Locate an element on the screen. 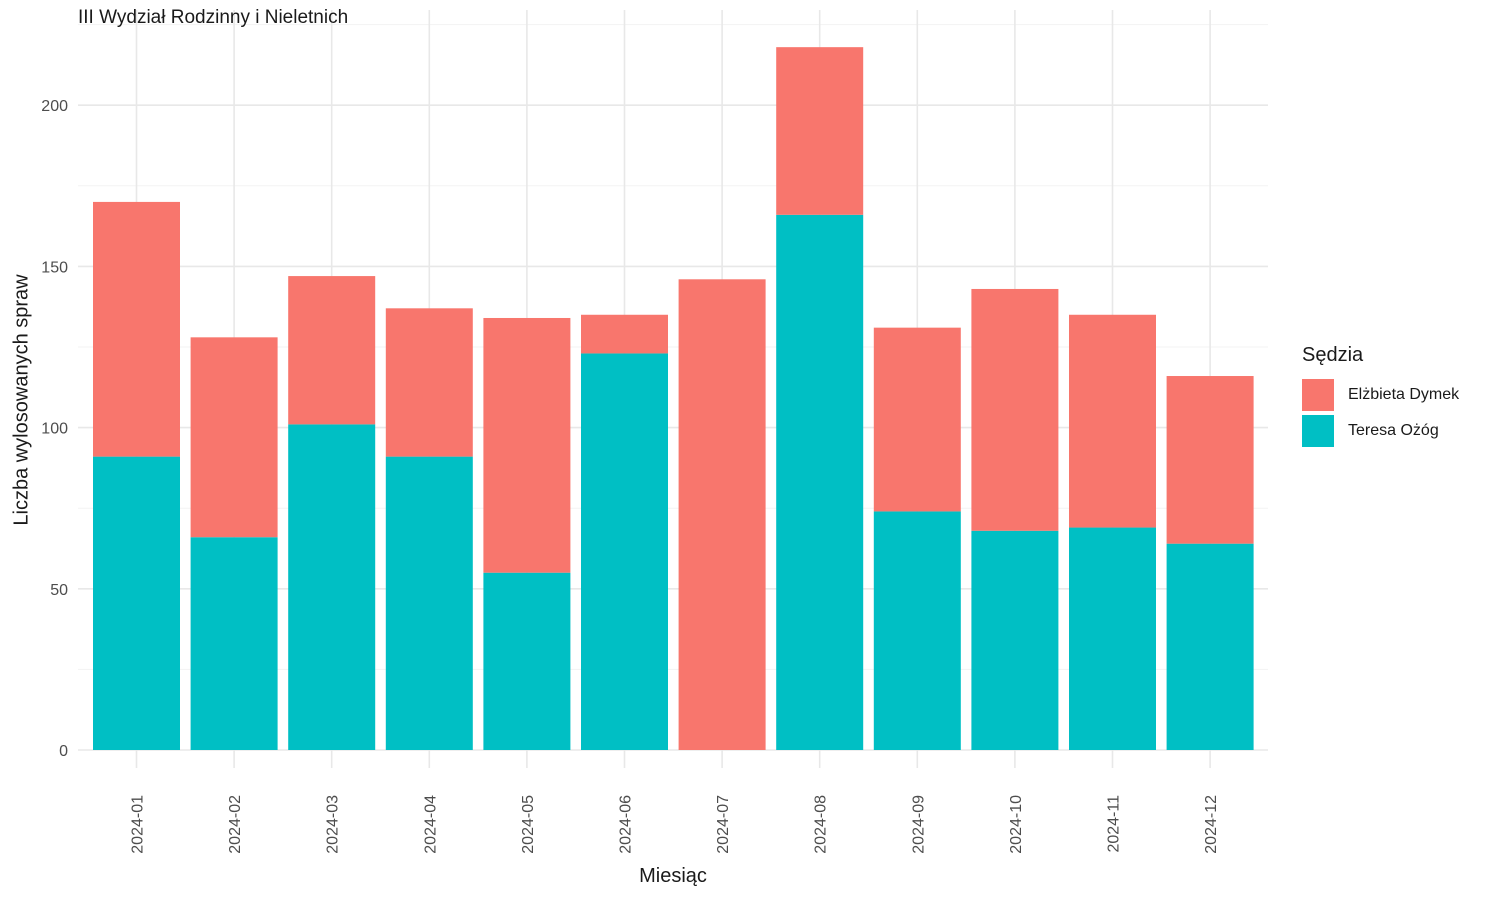 This screenshot has height=900, width=1500. legend: Sędzia Elżbieta Dymek Teresa Ożóg is located at coordinates (1380, 396).